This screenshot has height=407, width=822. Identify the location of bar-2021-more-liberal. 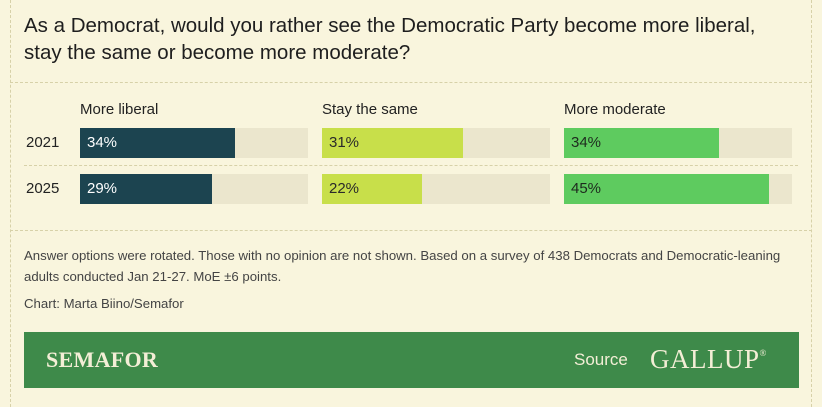
(158, 143).